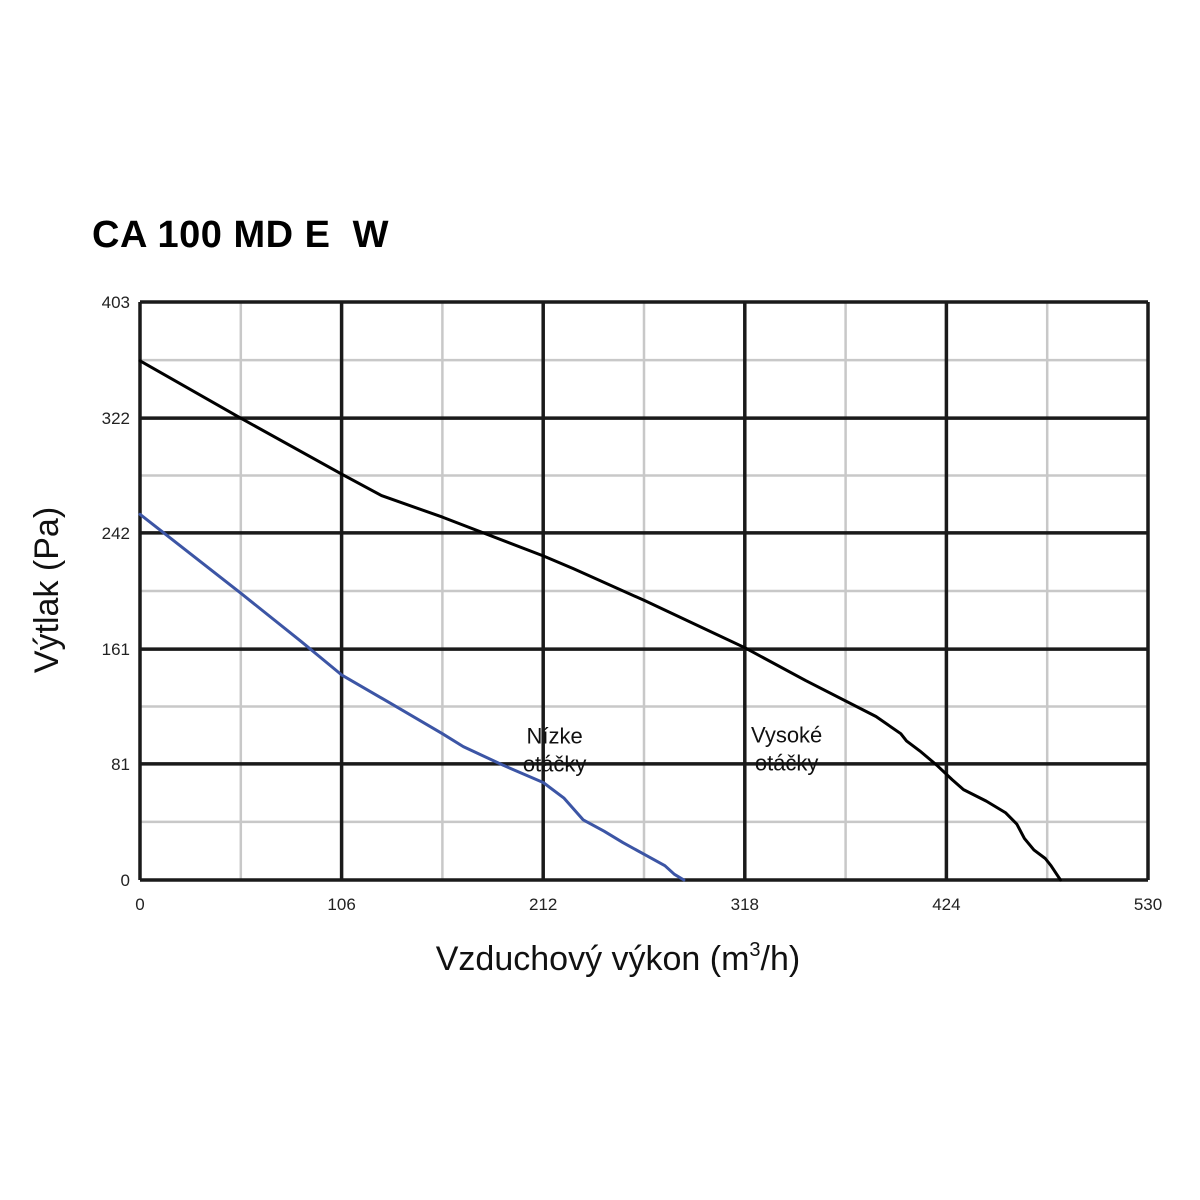  What do you see at coordinates (648, 904) in the screenshot?
I see `x-tick-labels: 0 106 212 318 424 530` at bounding box center [648, 904].